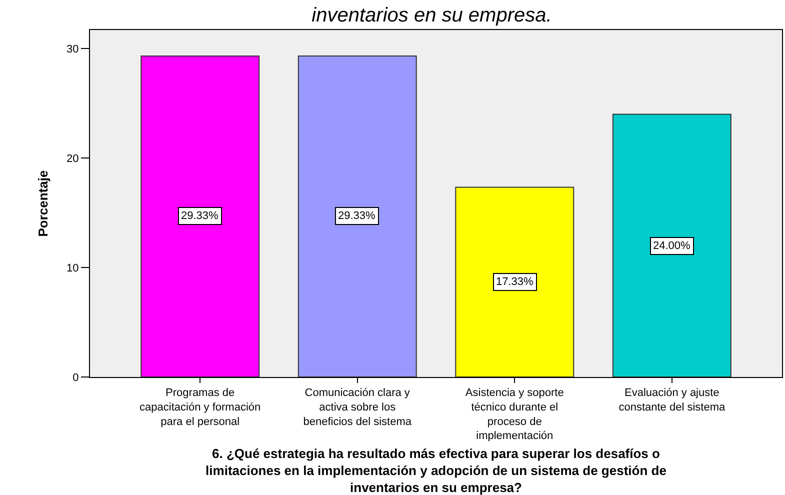  I want to click on data-label: 24.00%, so click(672, 246).